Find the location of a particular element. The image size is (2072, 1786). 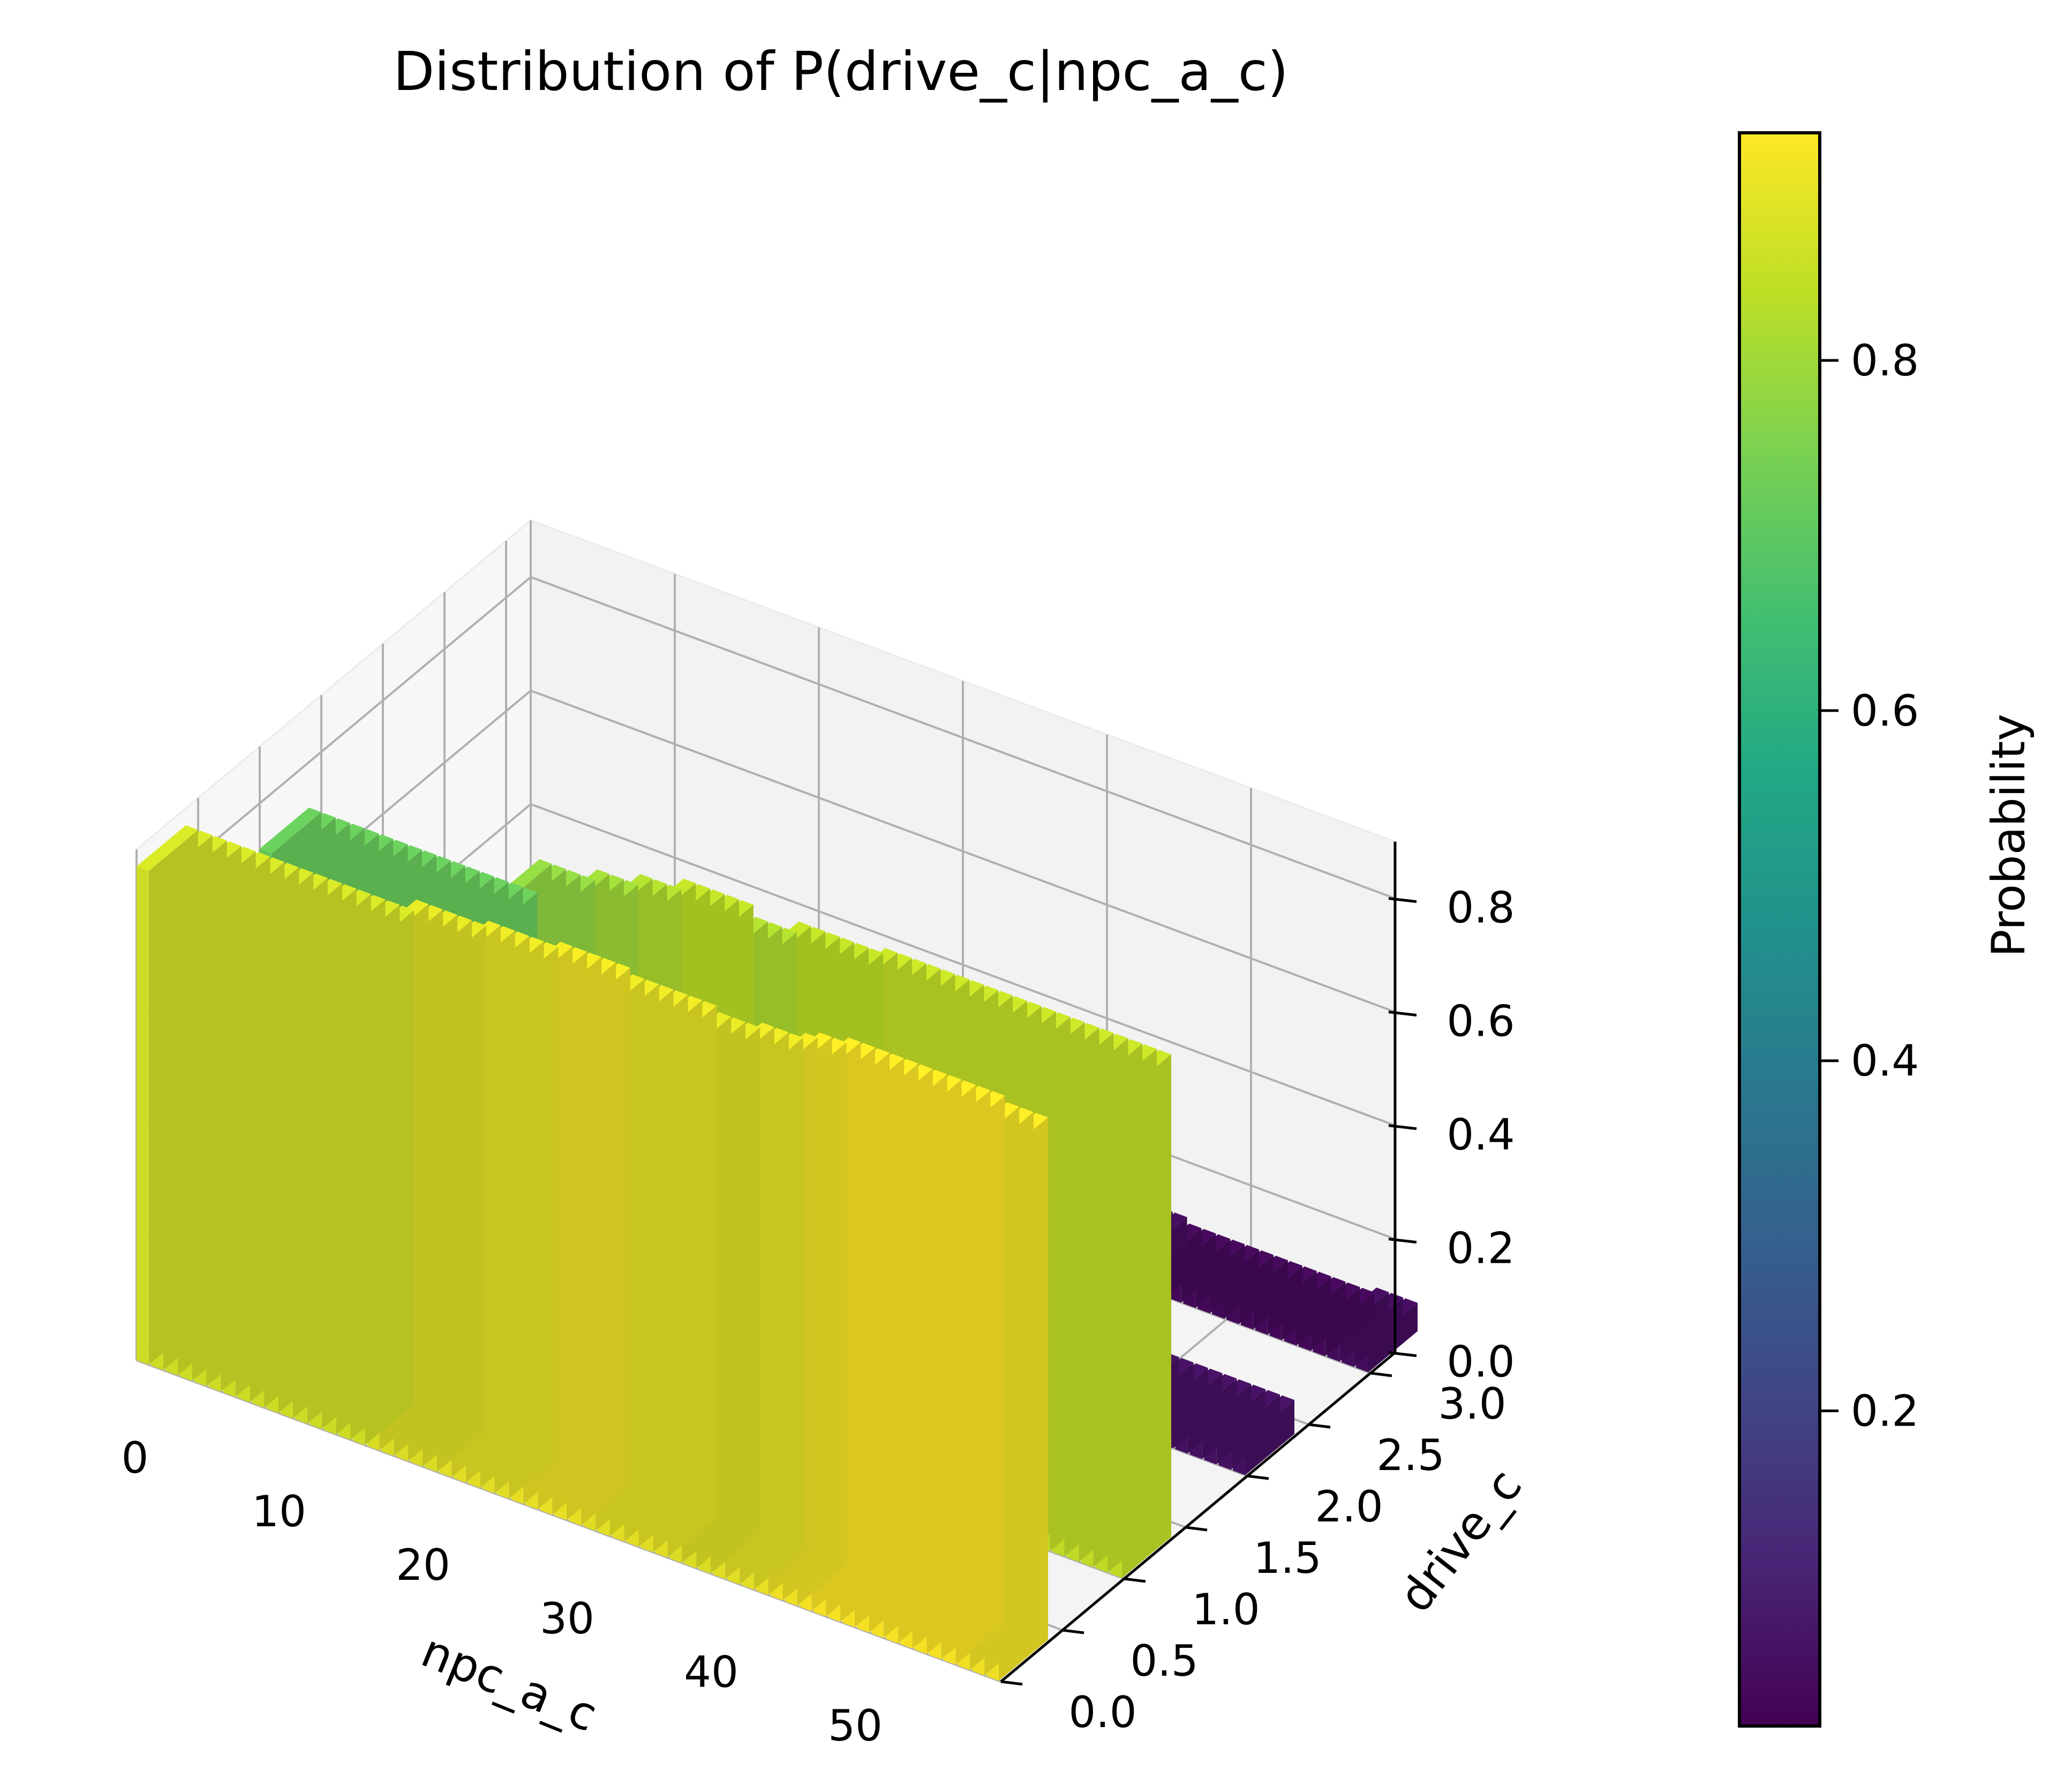

colorbar-label: Probability is located at coordinates (2009, 836).